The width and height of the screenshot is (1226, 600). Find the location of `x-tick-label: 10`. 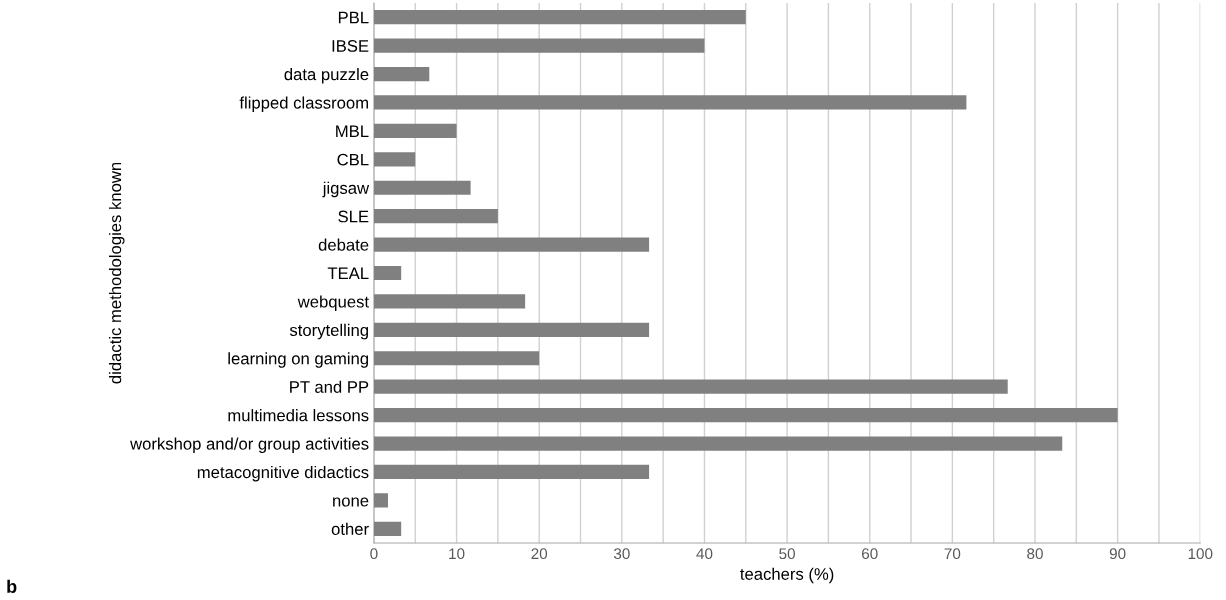

x-tick-label: 10 is located at coordinates (457, 554).